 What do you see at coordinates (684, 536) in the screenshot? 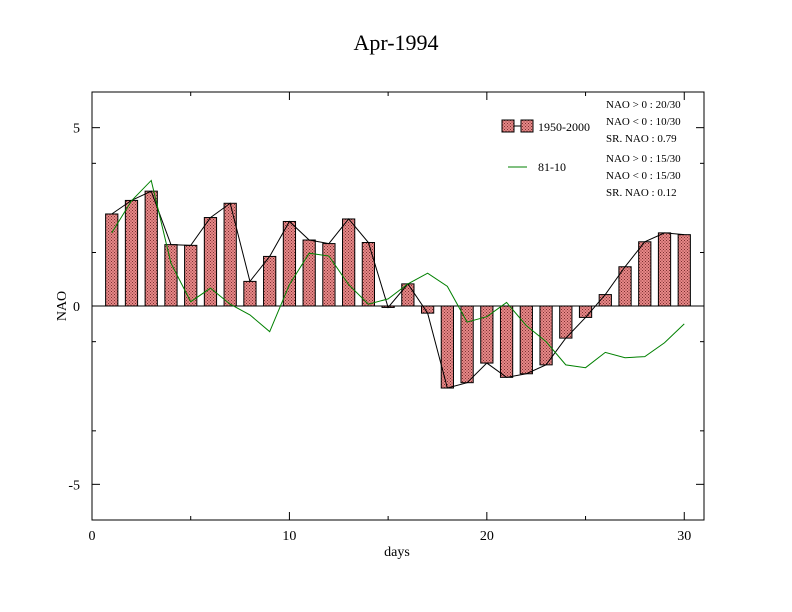
I see `x-tick-label: 30` at bounding box center [684, 536].